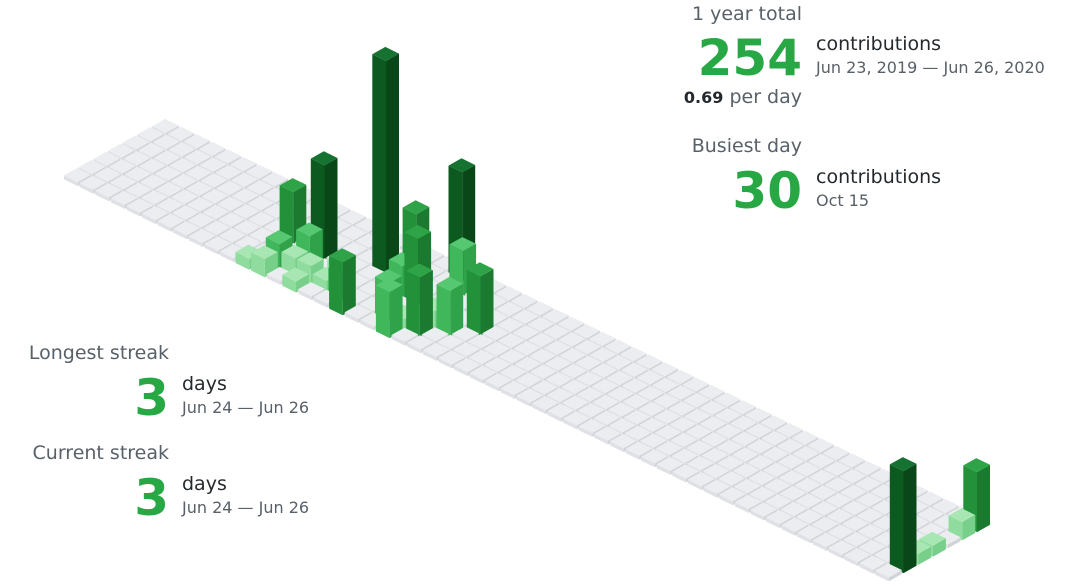  I want to click on total-label: 1 year total, so click(746, 14).